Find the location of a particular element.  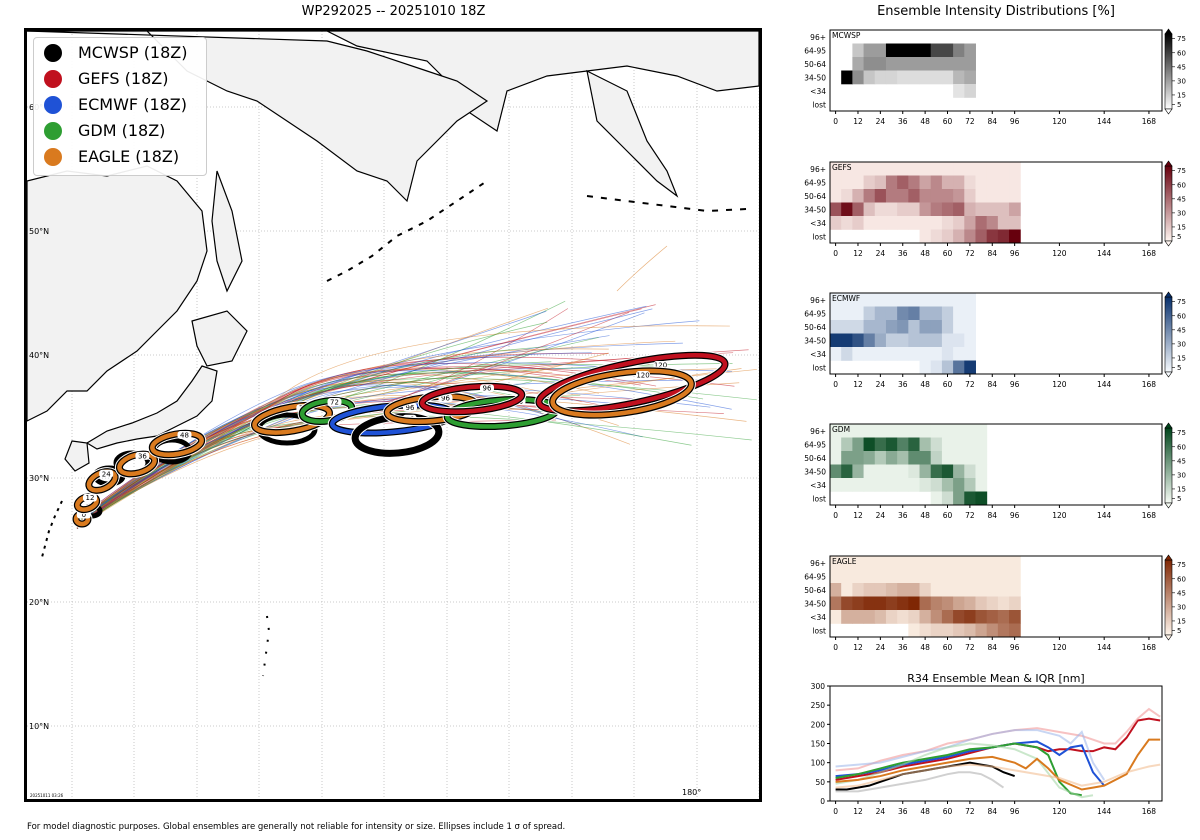

legend-label-gdm: GDM (18Z) is located at coordinates (122, 130).